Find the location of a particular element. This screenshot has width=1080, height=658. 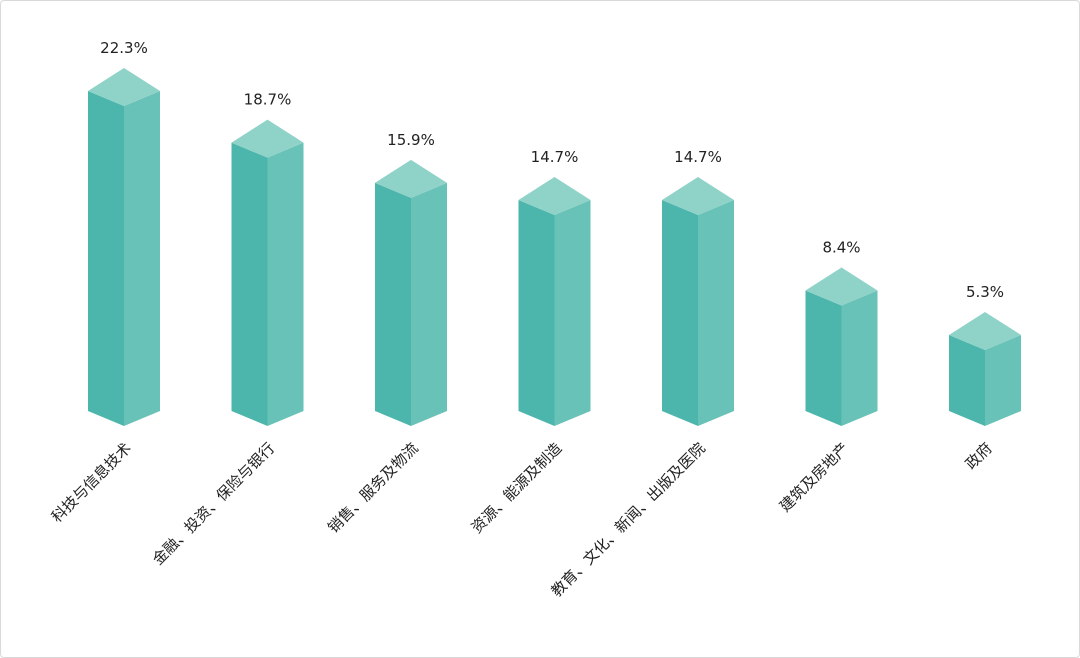

x-tick-label: 科技与信息技术 is located at coordinates (91, 482).